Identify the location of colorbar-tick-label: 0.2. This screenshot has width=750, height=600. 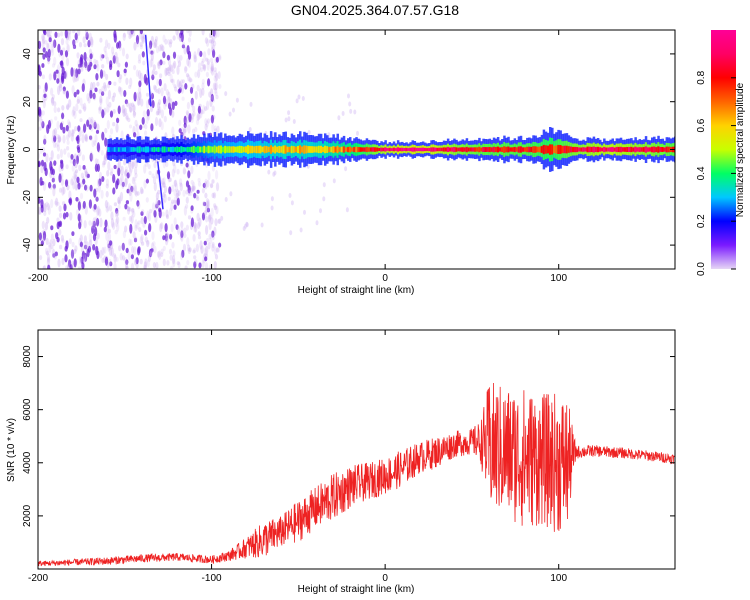
(701, 221).